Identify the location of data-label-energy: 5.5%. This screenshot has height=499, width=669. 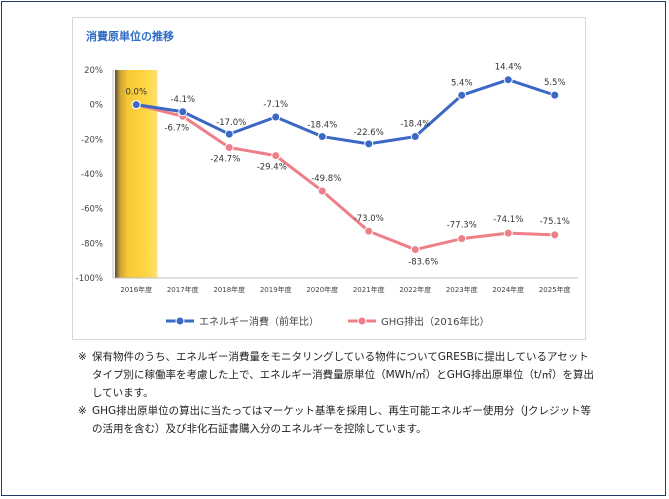
(555, 83).